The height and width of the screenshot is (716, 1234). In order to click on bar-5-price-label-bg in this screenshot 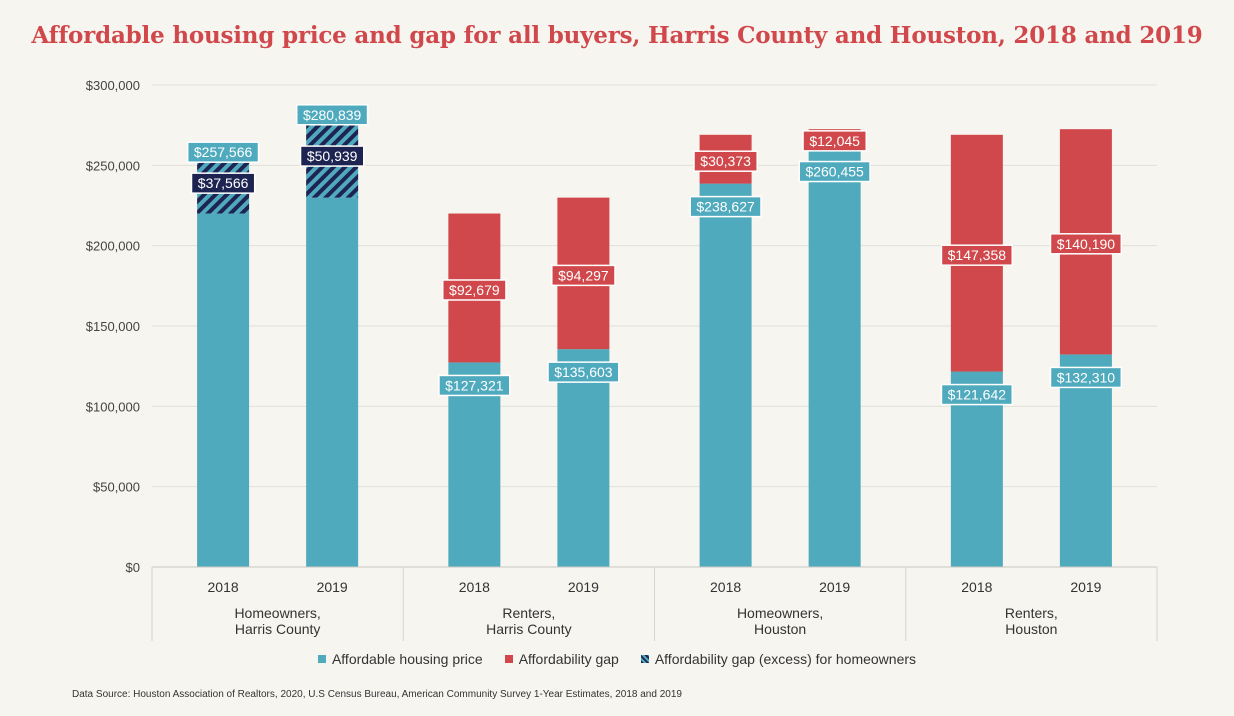, I will do `click(834, 171)`.